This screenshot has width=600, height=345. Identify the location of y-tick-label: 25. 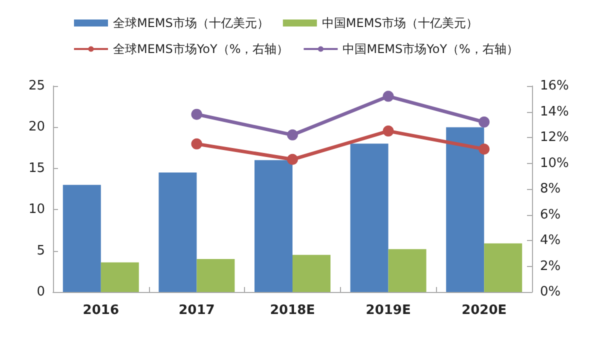
(36, 86).